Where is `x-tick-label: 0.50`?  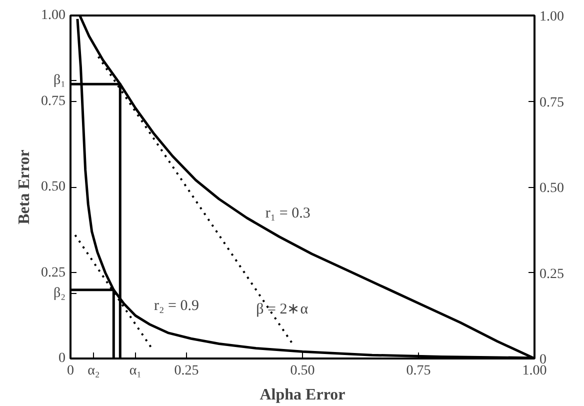
x-tick-label: 0.50 is located at coordinates (302, 371).